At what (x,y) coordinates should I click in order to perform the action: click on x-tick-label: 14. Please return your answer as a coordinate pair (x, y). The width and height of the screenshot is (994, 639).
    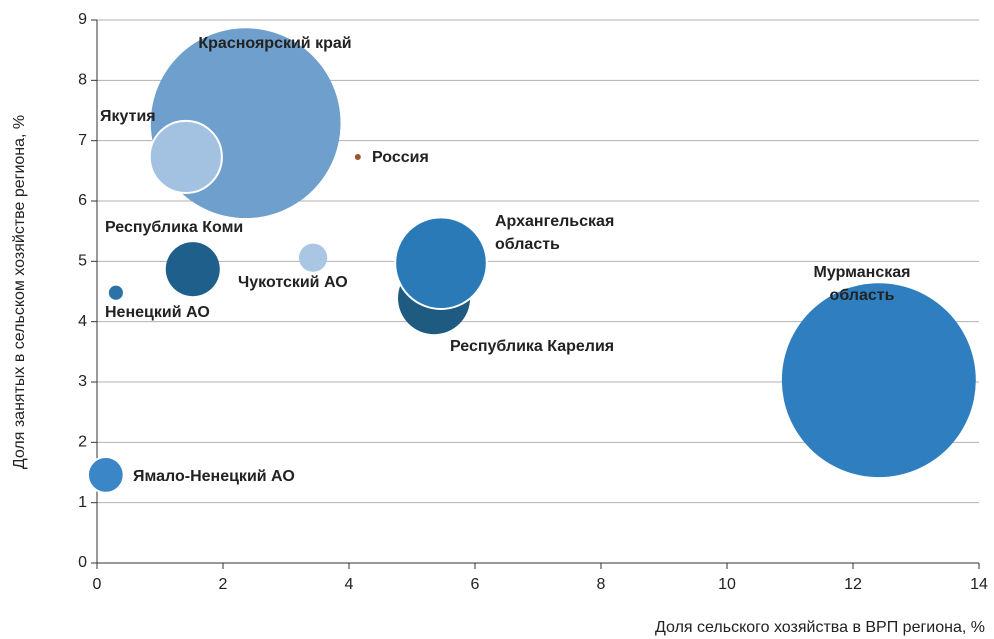
    Looking at the image, I should click on (979, 584).